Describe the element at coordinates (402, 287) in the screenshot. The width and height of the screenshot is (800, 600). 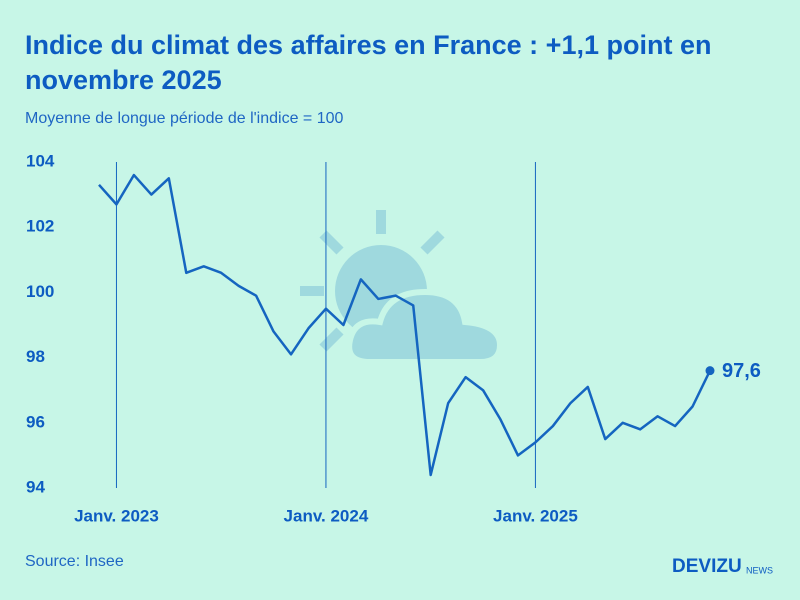
I see `weather-icon` at that location.